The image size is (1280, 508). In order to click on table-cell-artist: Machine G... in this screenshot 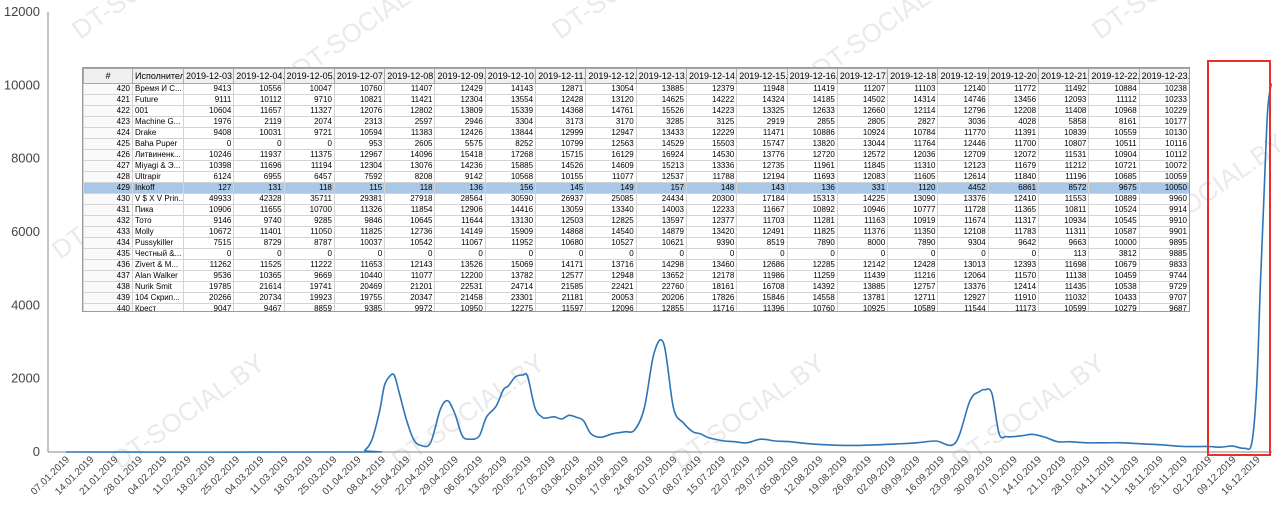, I will do `click(158, 122)`.